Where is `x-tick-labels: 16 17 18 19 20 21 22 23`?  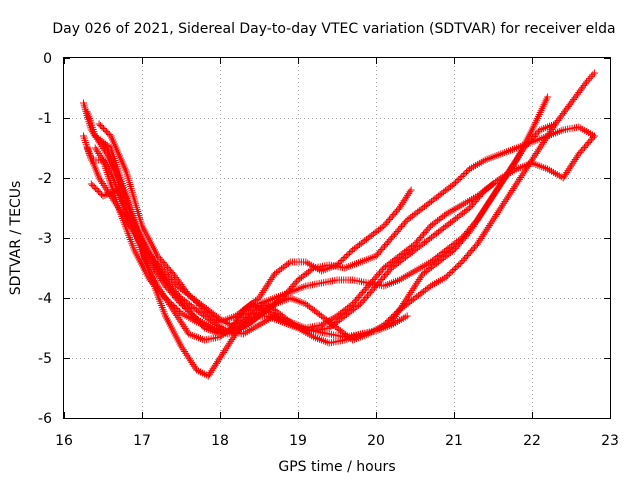
x-tick-labels: 16 17 18 19 20 21 22 23 is located at coordinates (337, 441).